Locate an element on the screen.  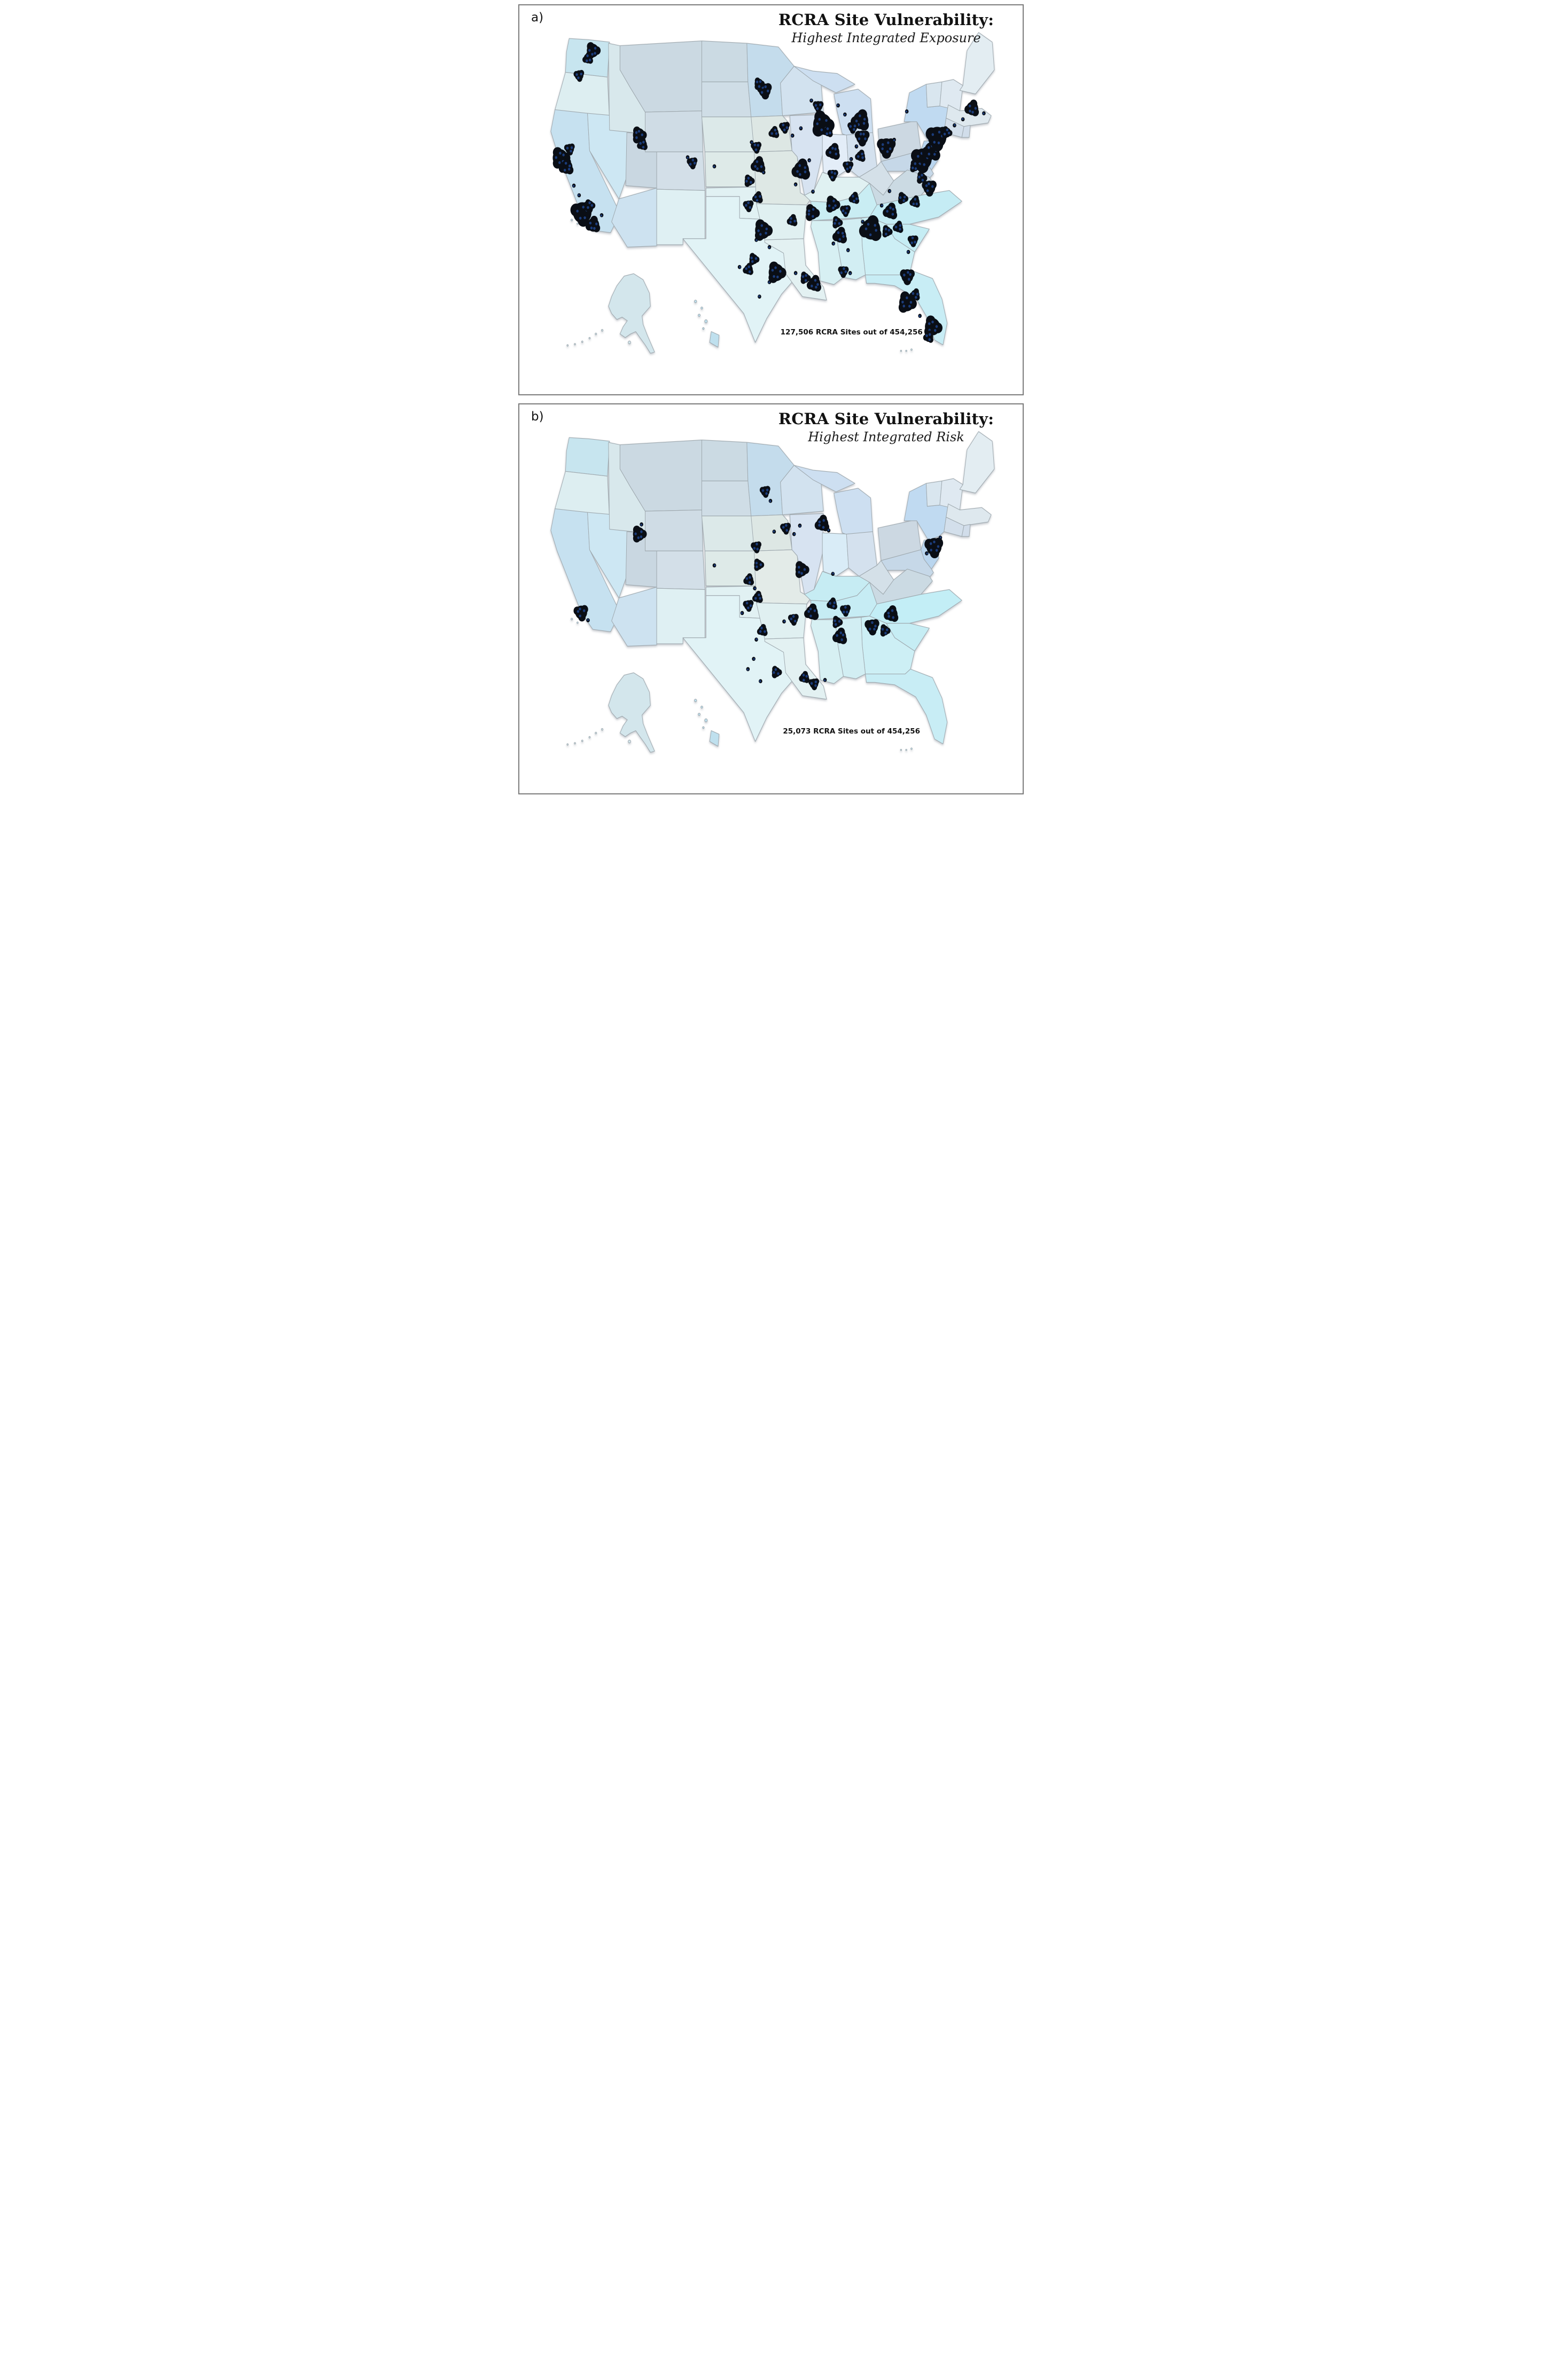
state-ME is located at coordinates (977, 64).